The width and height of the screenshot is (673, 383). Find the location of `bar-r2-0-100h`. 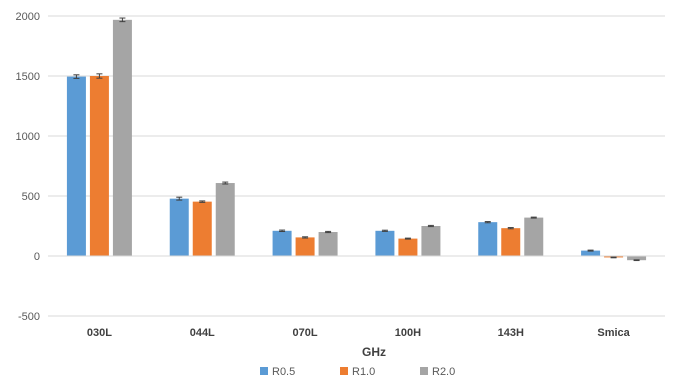

bar-r2-0-100h is located at coordinates (431, 241).